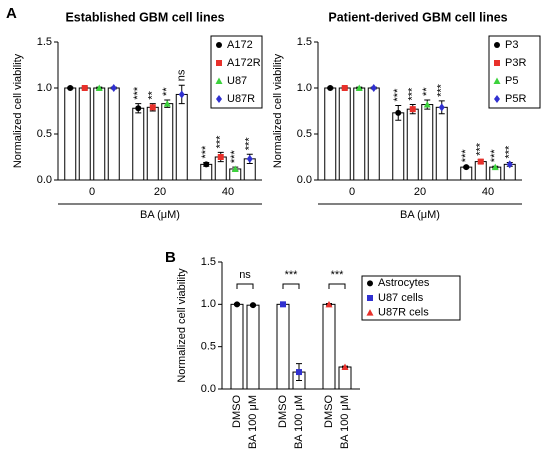 The width and height of the screenshot is (550, 463). I want to click on x-axis-label: BA (μM), so click(420, 215).